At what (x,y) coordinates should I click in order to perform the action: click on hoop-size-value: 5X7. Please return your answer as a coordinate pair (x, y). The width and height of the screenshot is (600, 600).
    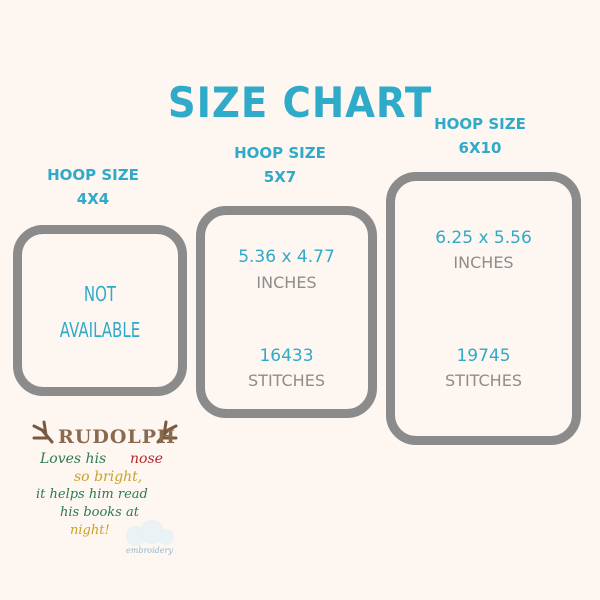
    Looking at the image, I should click on (280, 177).